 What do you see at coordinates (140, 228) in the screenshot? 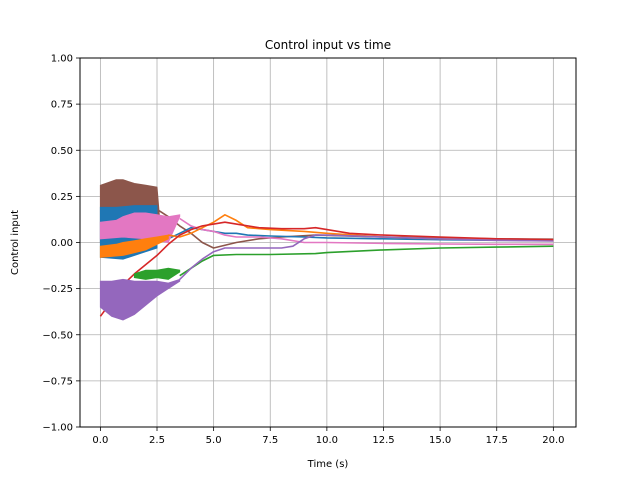
I see `series-3-band` at bounding box center [140, 228].